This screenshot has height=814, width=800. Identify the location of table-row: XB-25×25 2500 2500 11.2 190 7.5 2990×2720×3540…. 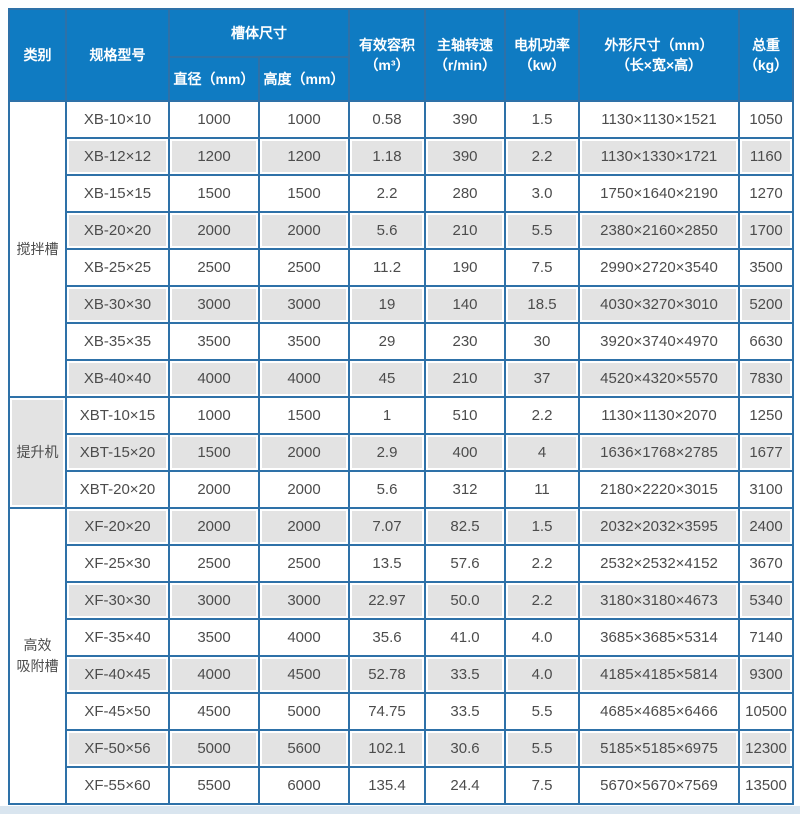
(401, 267).